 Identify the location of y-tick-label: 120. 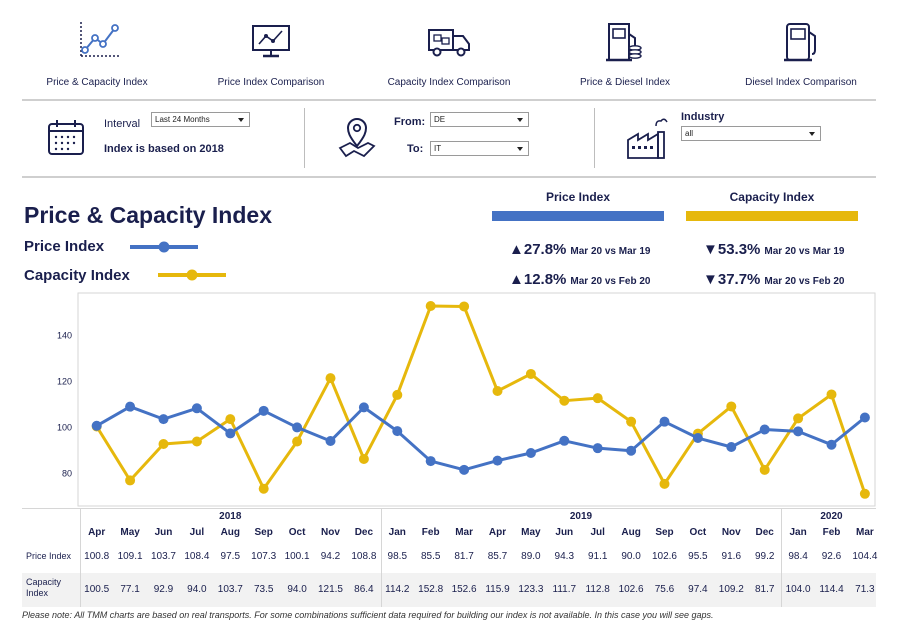
(64, 382).